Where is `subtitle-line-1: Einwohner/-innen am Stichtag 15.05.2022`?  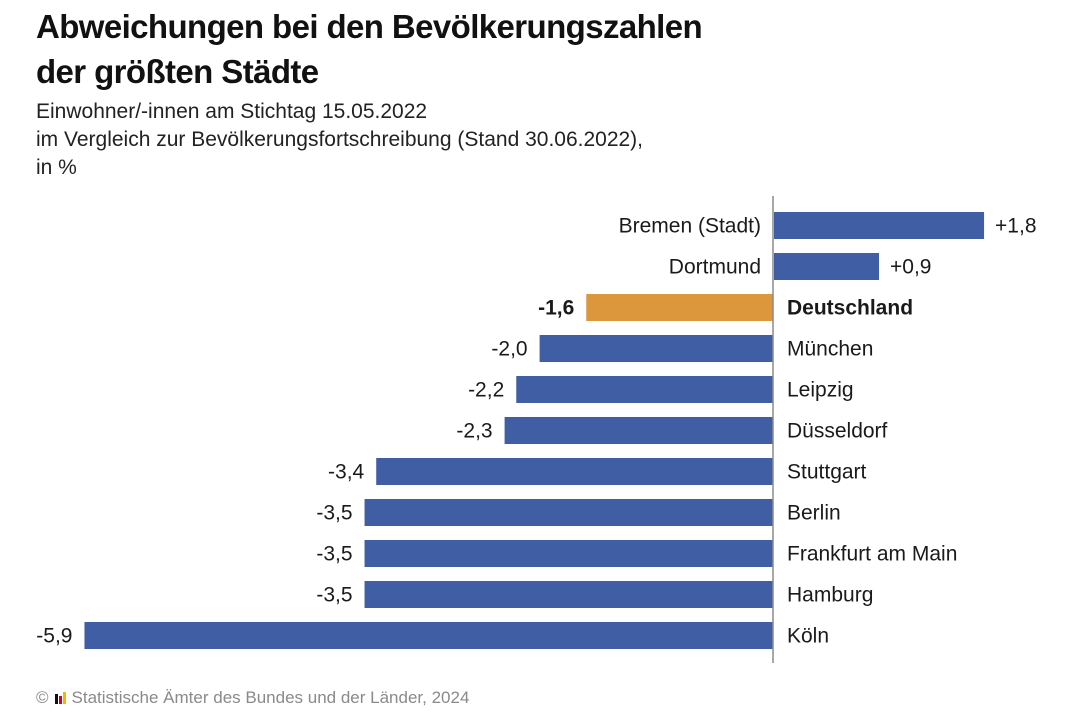
subtitle-line-1: Einwohner/-innen am Stichtag 15.05.2022 is located at coordinates (232, 111).